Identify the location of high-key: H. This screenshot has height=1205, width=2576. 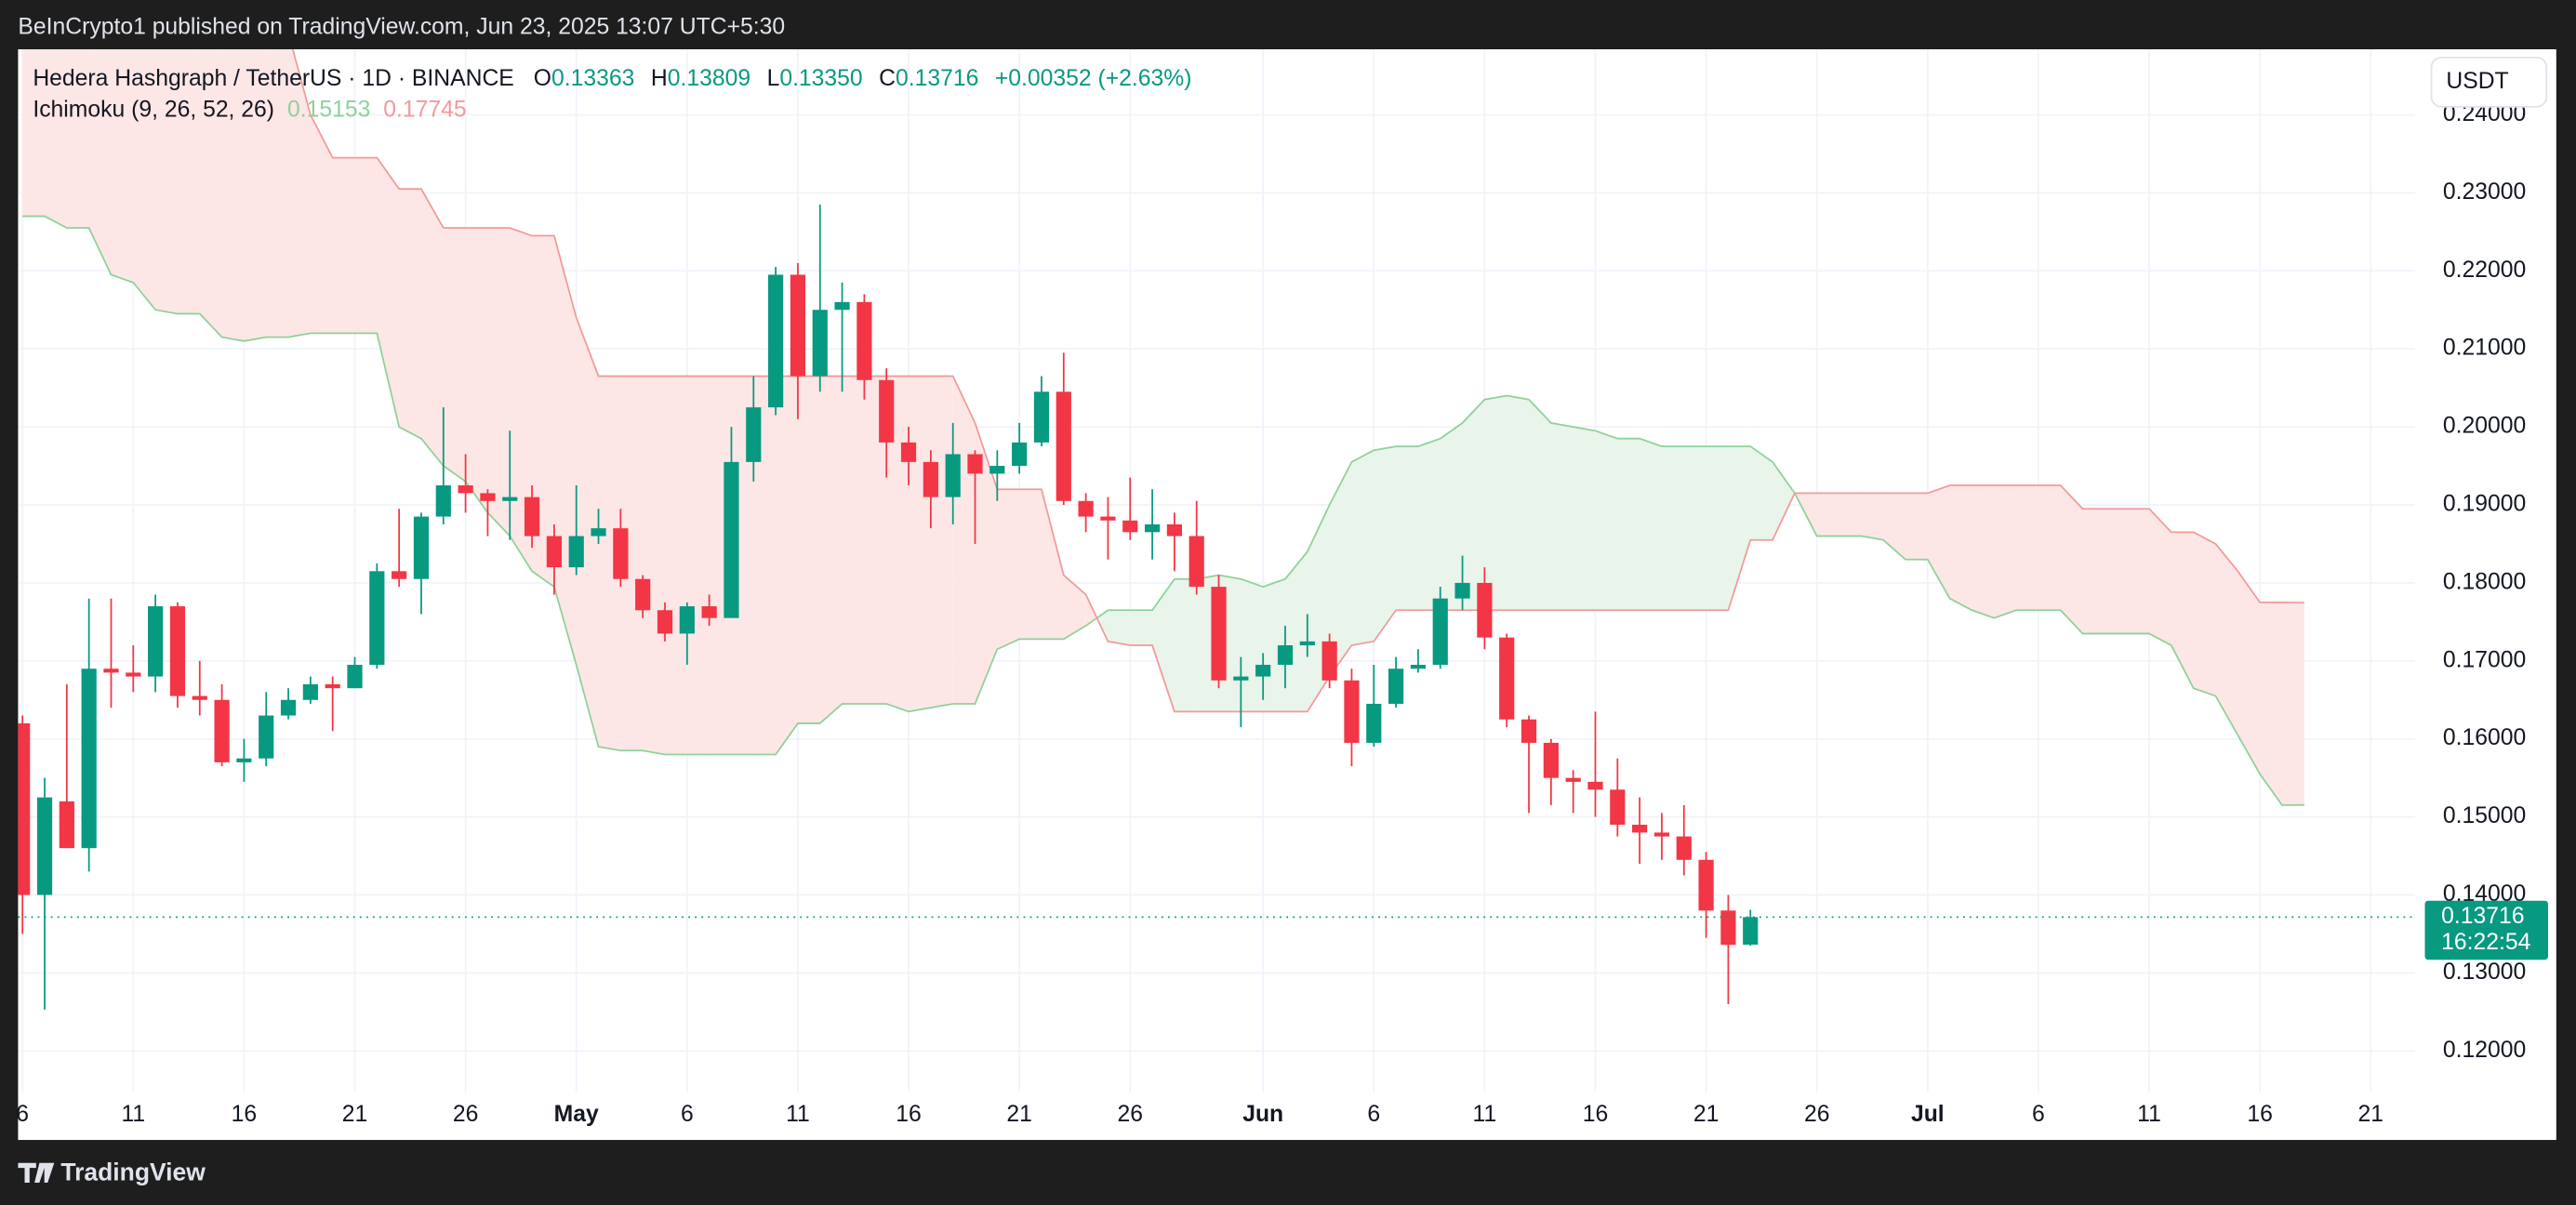
(659, 77).